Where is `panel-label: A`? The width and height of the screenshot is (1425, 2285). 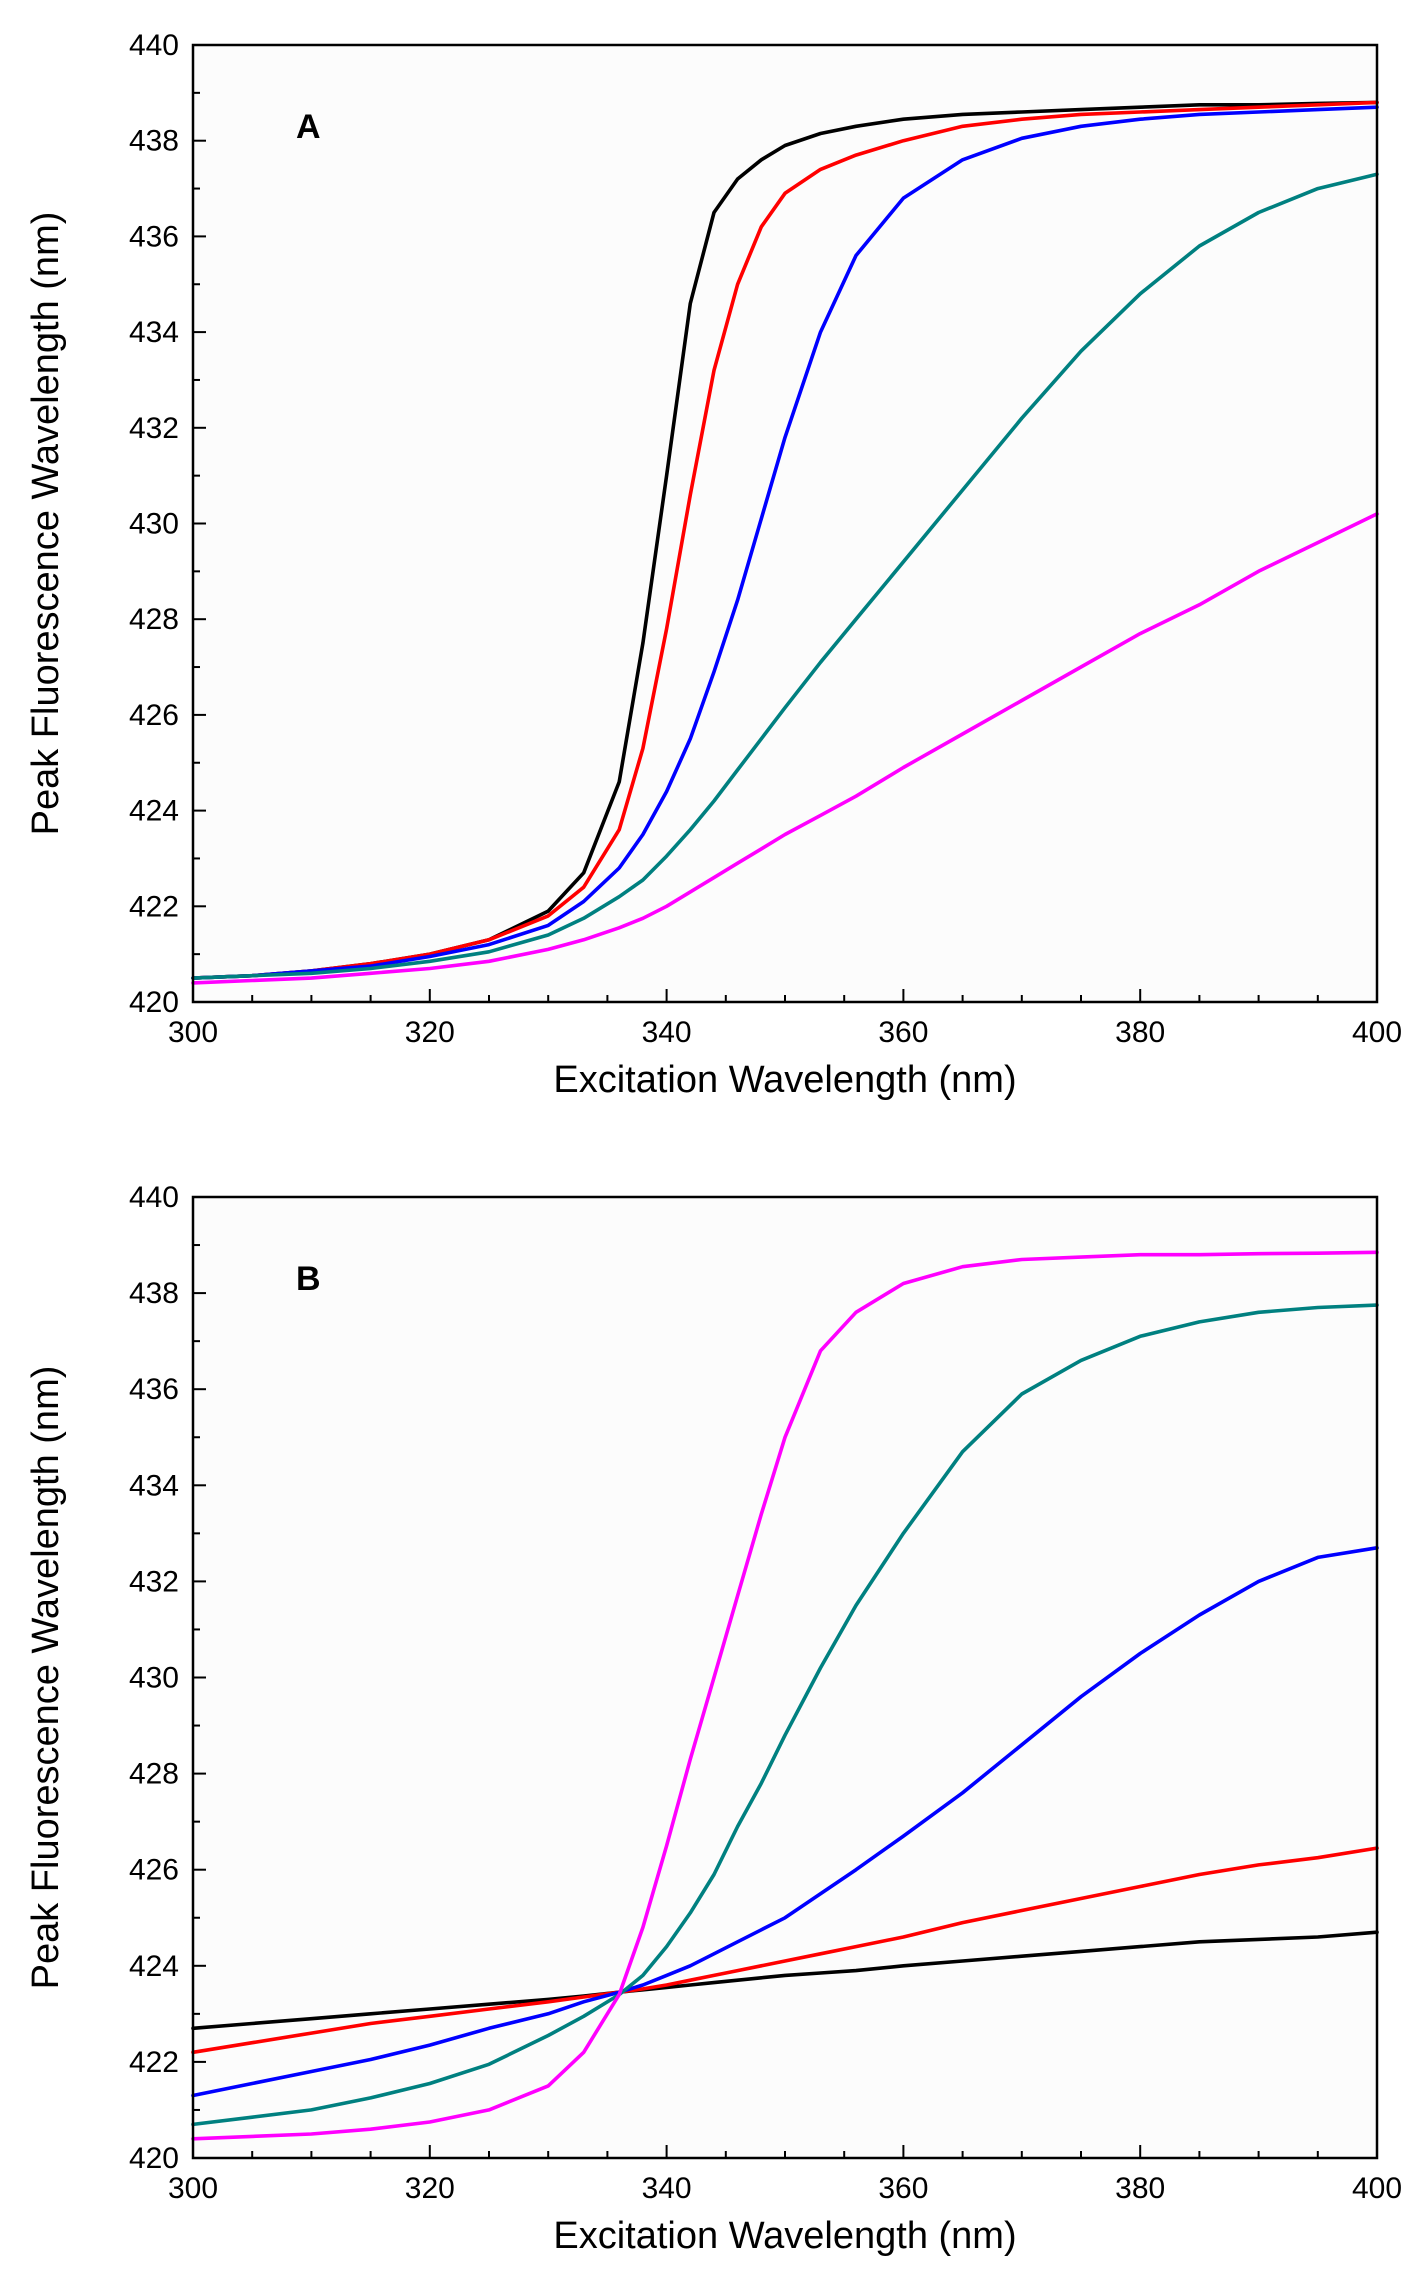 panel-label: A is located at coordinates (308, 127).